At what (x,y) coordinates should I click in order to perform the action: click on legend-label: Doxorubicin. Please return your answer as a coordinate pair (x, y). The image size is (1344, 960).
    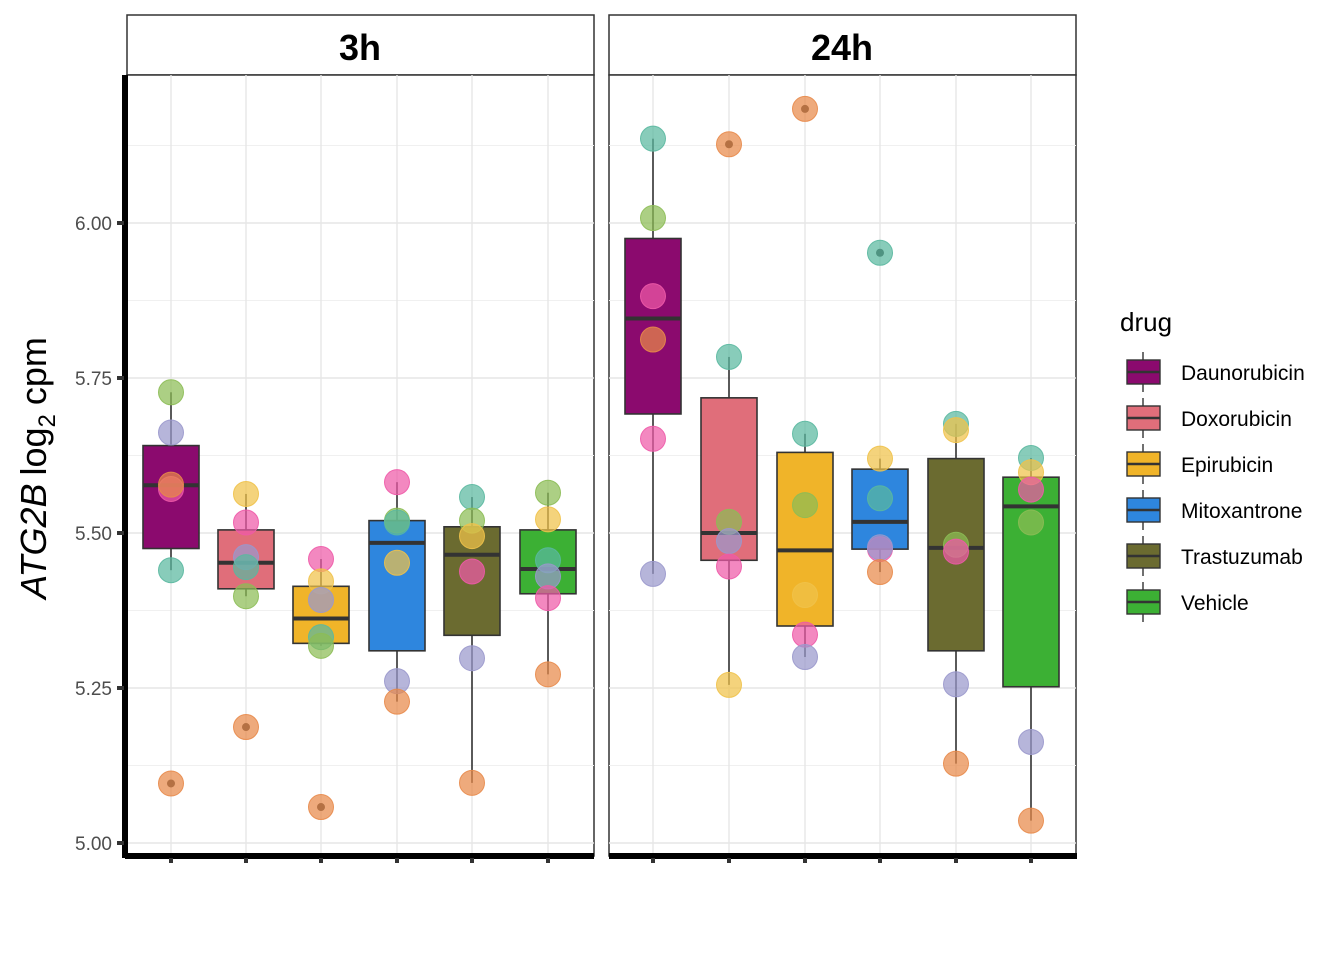
    Looking at the image, I should click on (1236, 419).